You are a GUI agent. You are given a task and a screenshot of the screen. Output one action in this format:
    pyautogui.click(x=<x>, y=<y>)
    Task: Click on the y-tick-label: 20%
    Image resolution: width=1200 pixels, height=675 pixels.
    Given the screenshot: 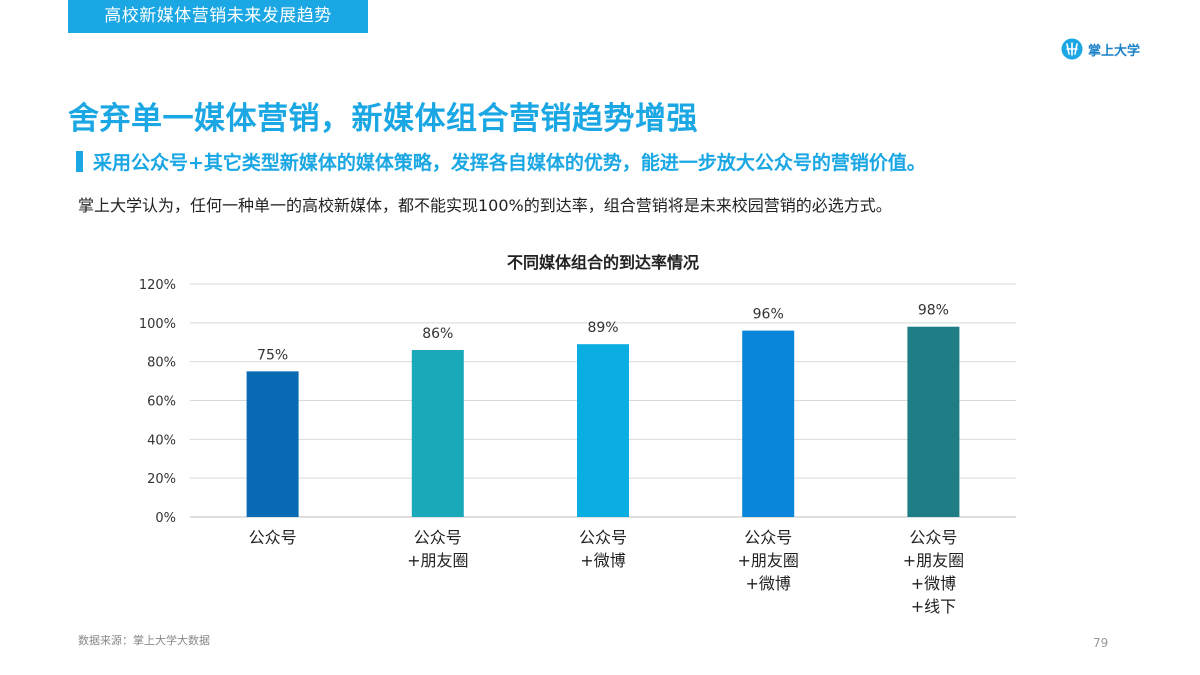 What is the action you would take?
    pyautogui.click(x=161, y=479)
    